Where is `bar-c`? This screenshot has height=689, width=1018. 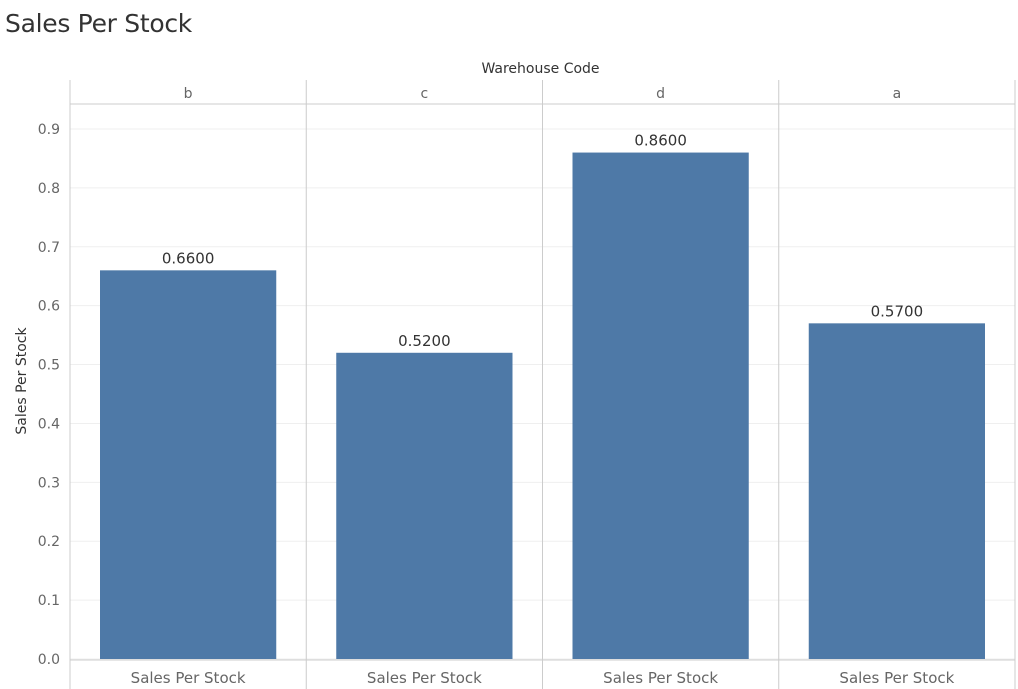
bar-c is located at coordinates (424, 505).